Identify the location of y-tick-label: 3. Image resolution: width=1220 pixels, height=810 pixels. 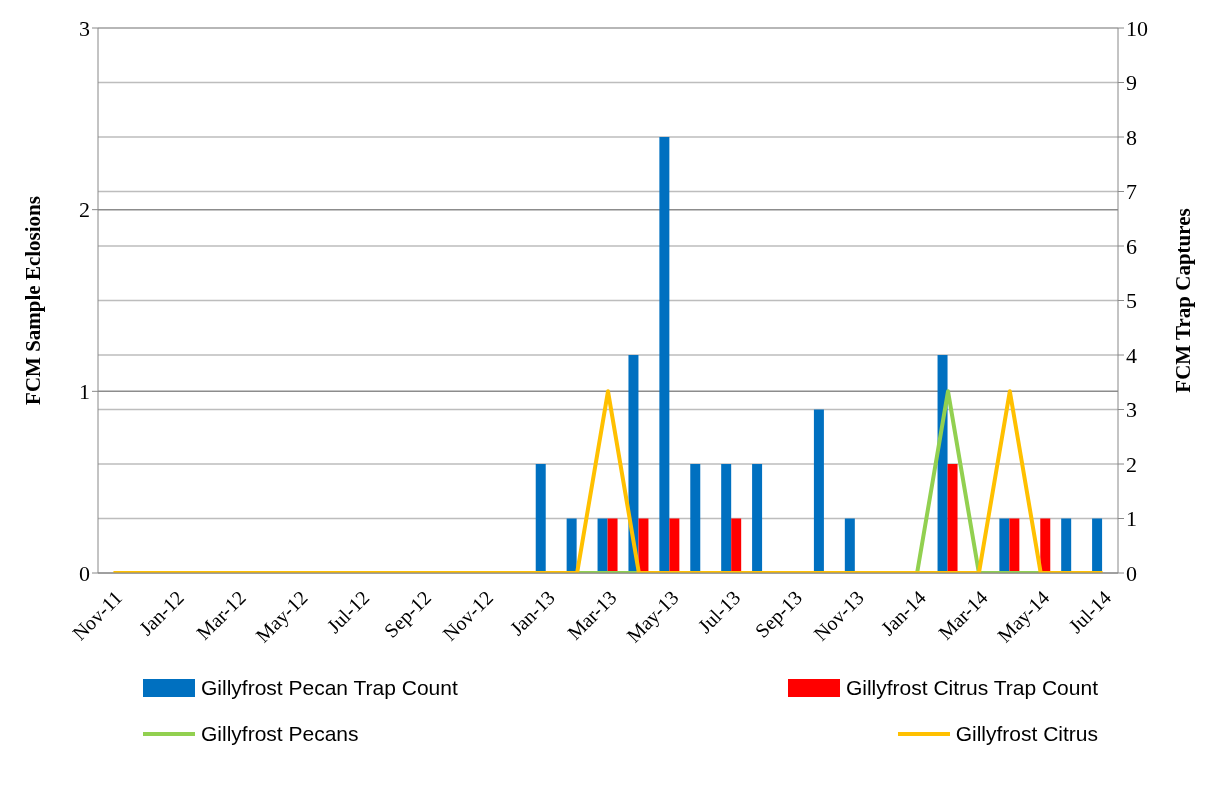
(84, 28).